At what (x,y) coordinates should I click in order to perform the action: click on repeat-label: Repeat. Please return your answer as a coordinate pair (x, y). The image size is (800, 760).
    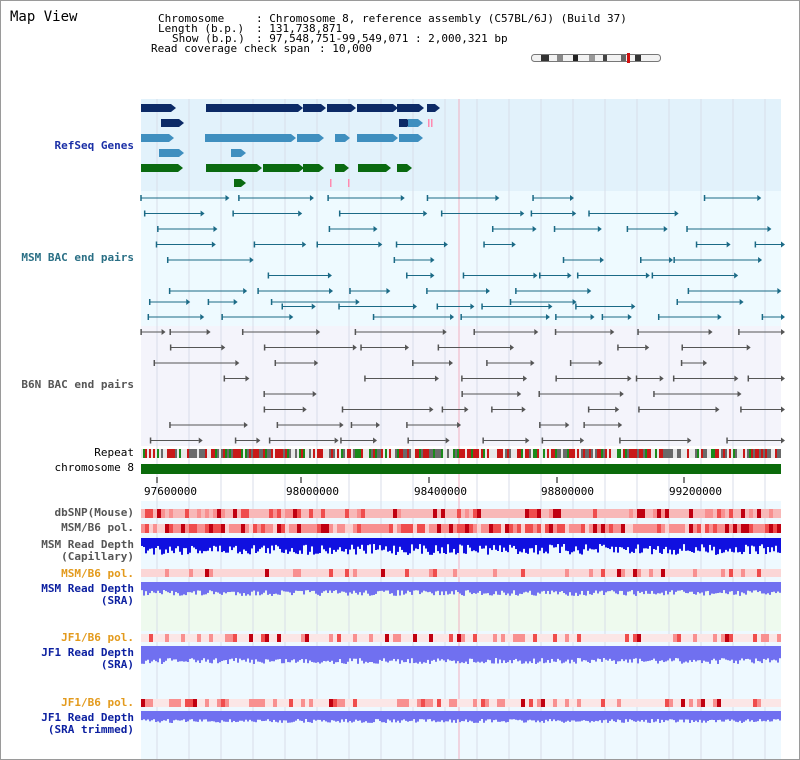
    Looking at the image, I should click on (114, 452).